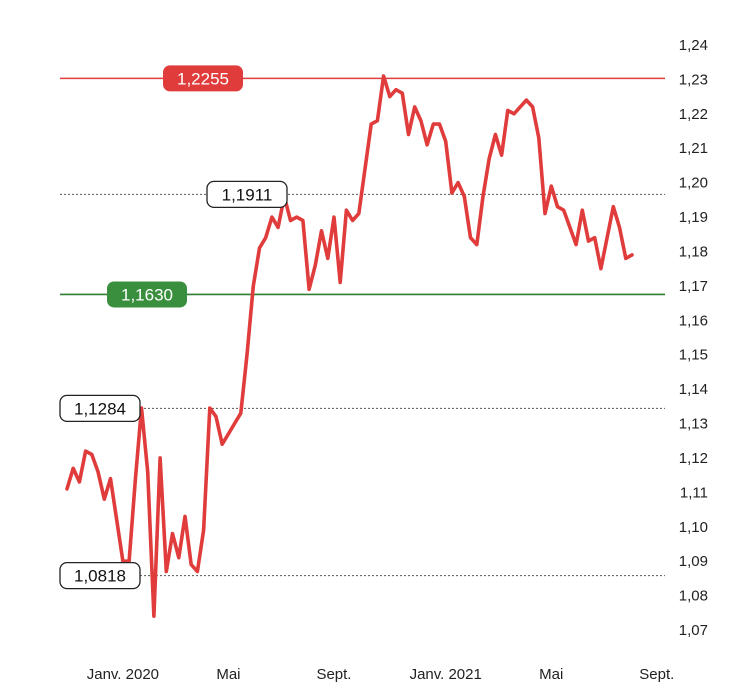 The image size is (730, 700). Describe the element at coordinates (381, 674) in the screenshot. I see `x-axis-ticks: Janv. 2020 Mai Sept. Janv. 2021 Mai Sept.` at that location.